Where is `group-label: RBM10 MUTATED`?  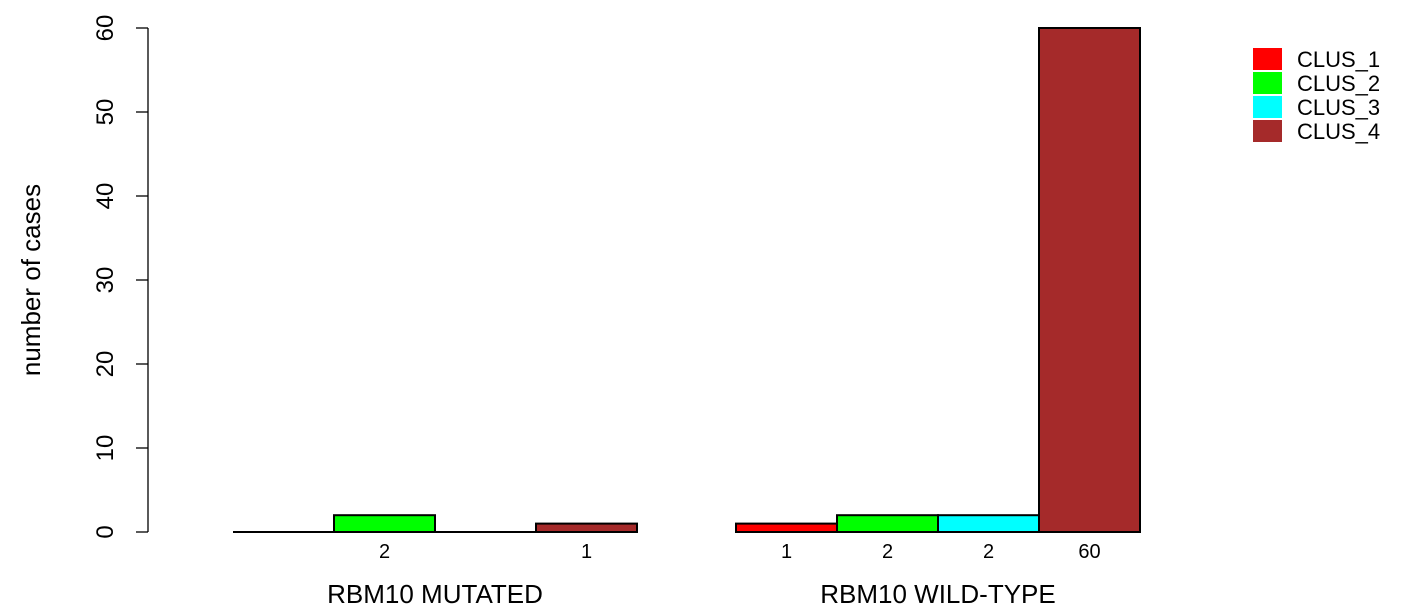 group-label: RBM10 MUTATED is located at coordinates (435, 594).